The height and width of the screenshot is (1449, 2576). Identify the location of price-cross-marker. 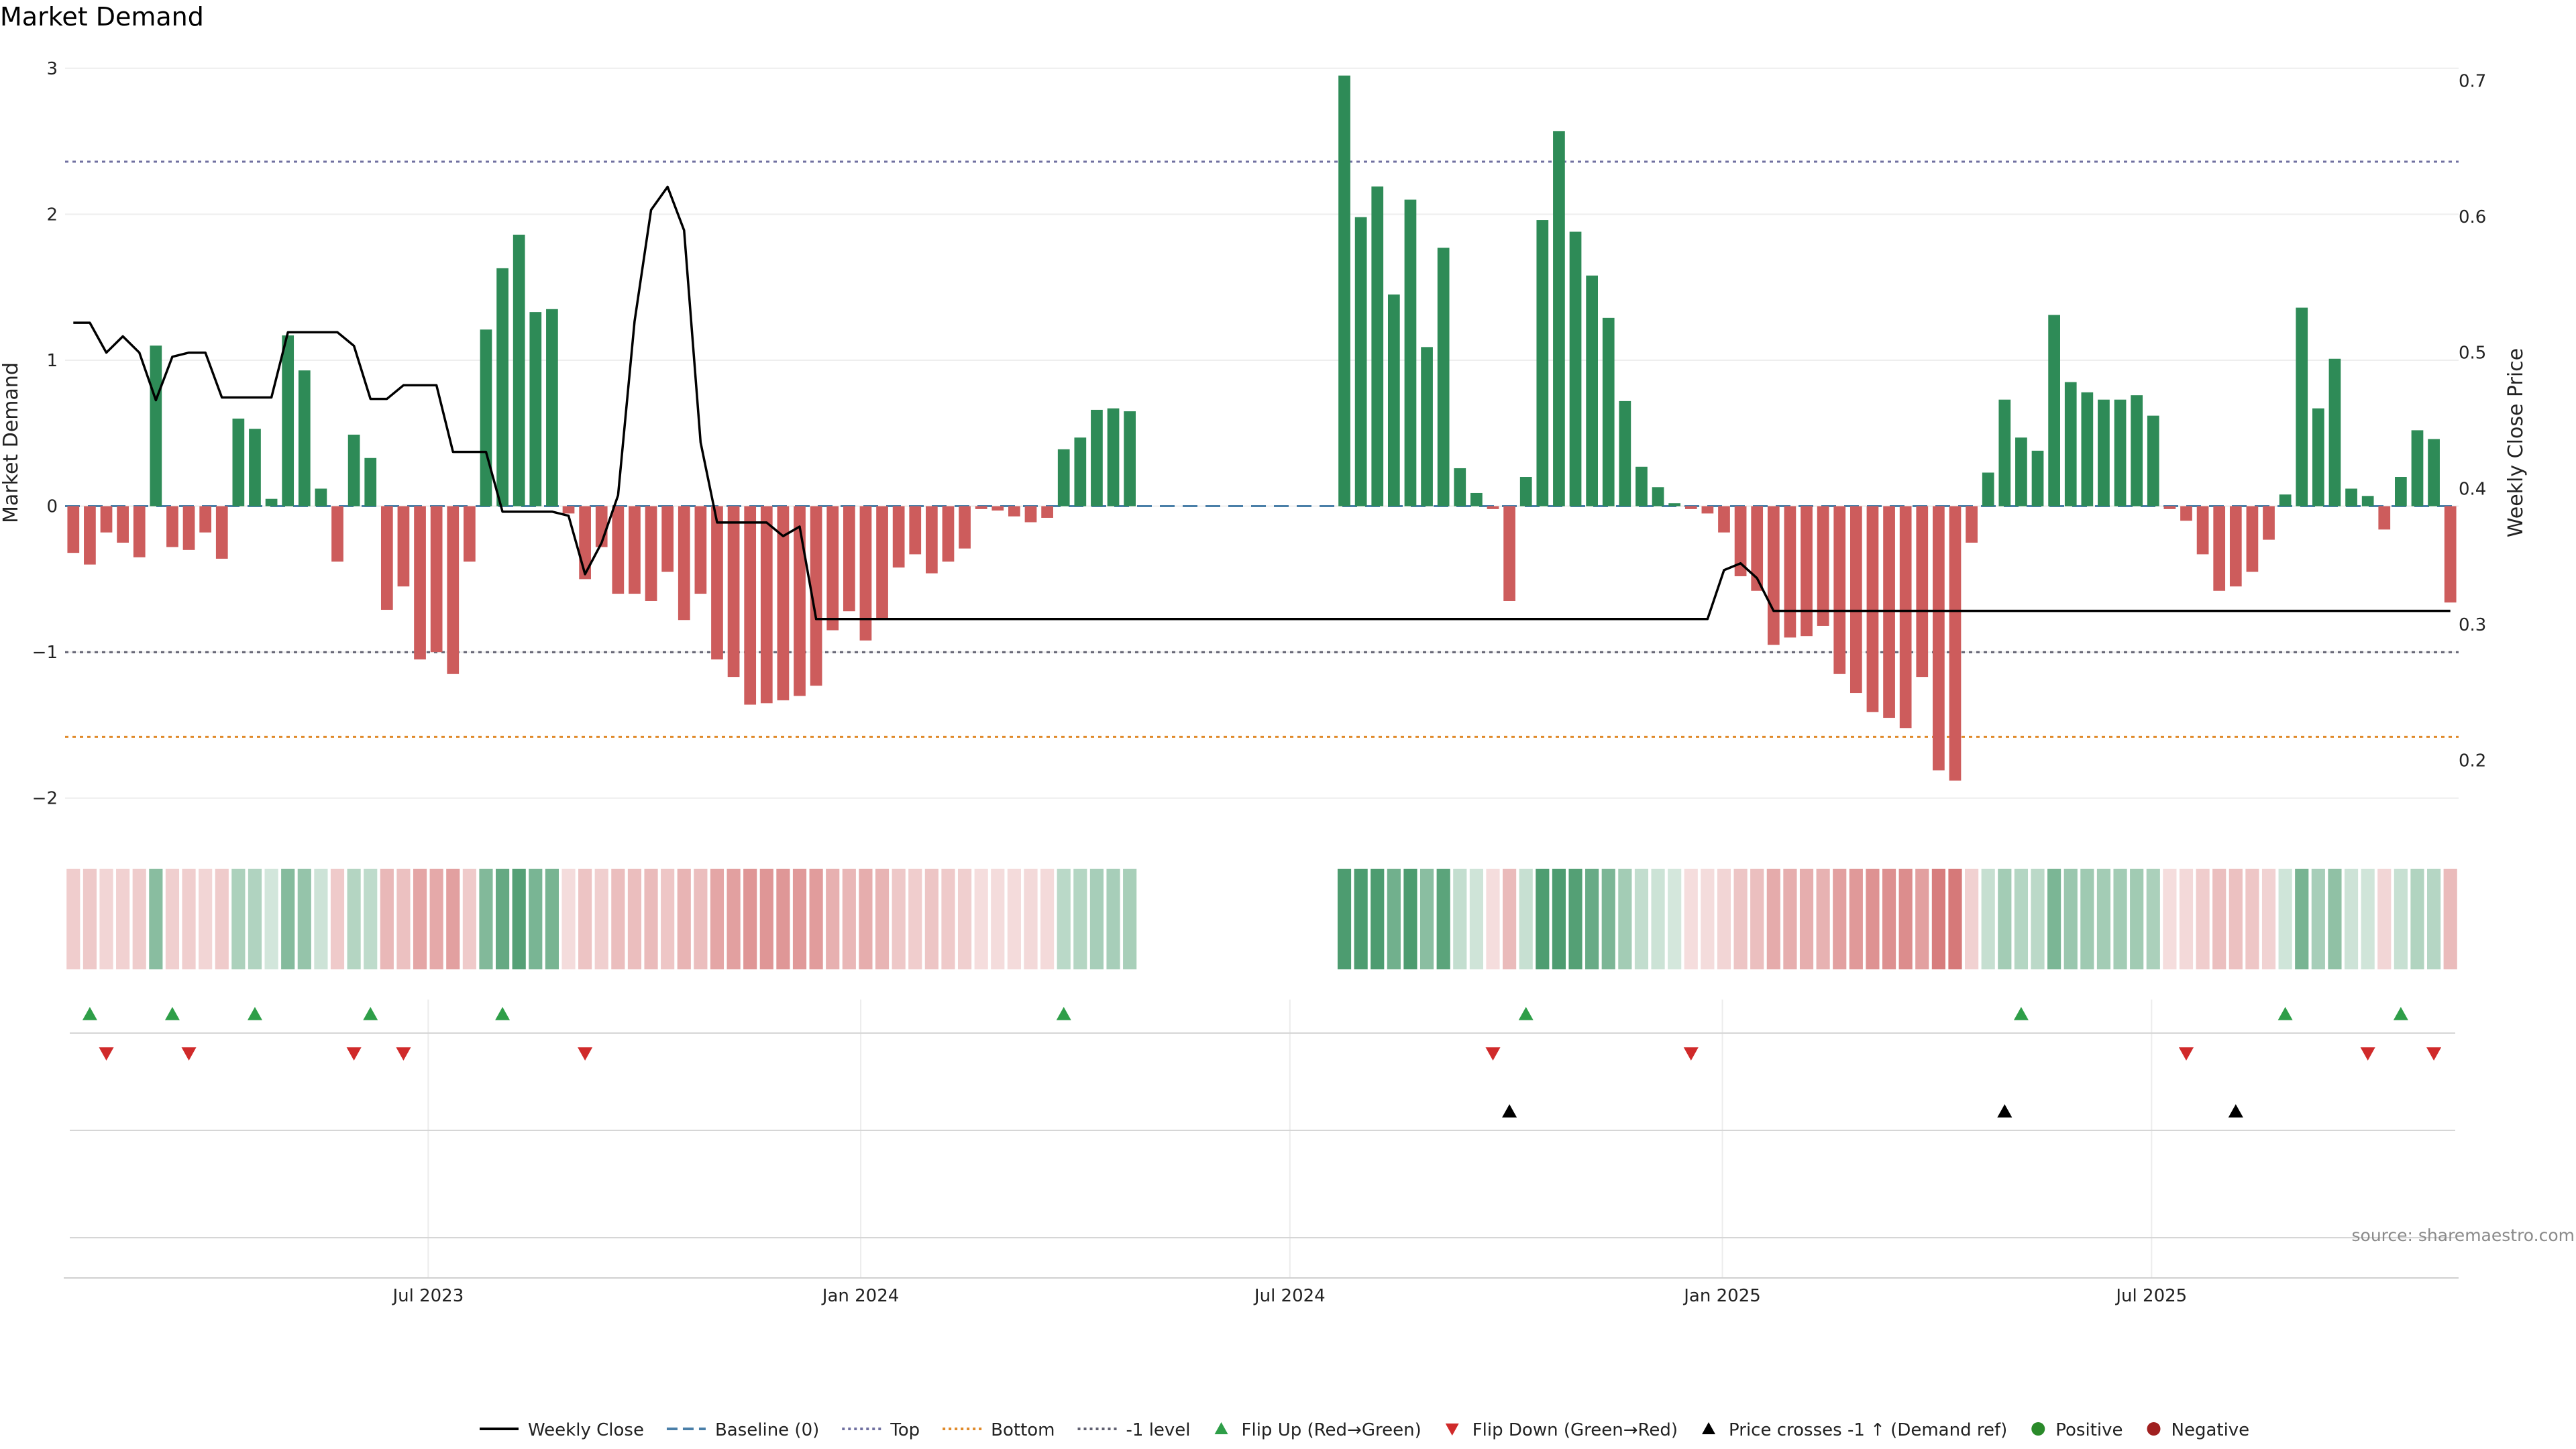
(2004, 1111).